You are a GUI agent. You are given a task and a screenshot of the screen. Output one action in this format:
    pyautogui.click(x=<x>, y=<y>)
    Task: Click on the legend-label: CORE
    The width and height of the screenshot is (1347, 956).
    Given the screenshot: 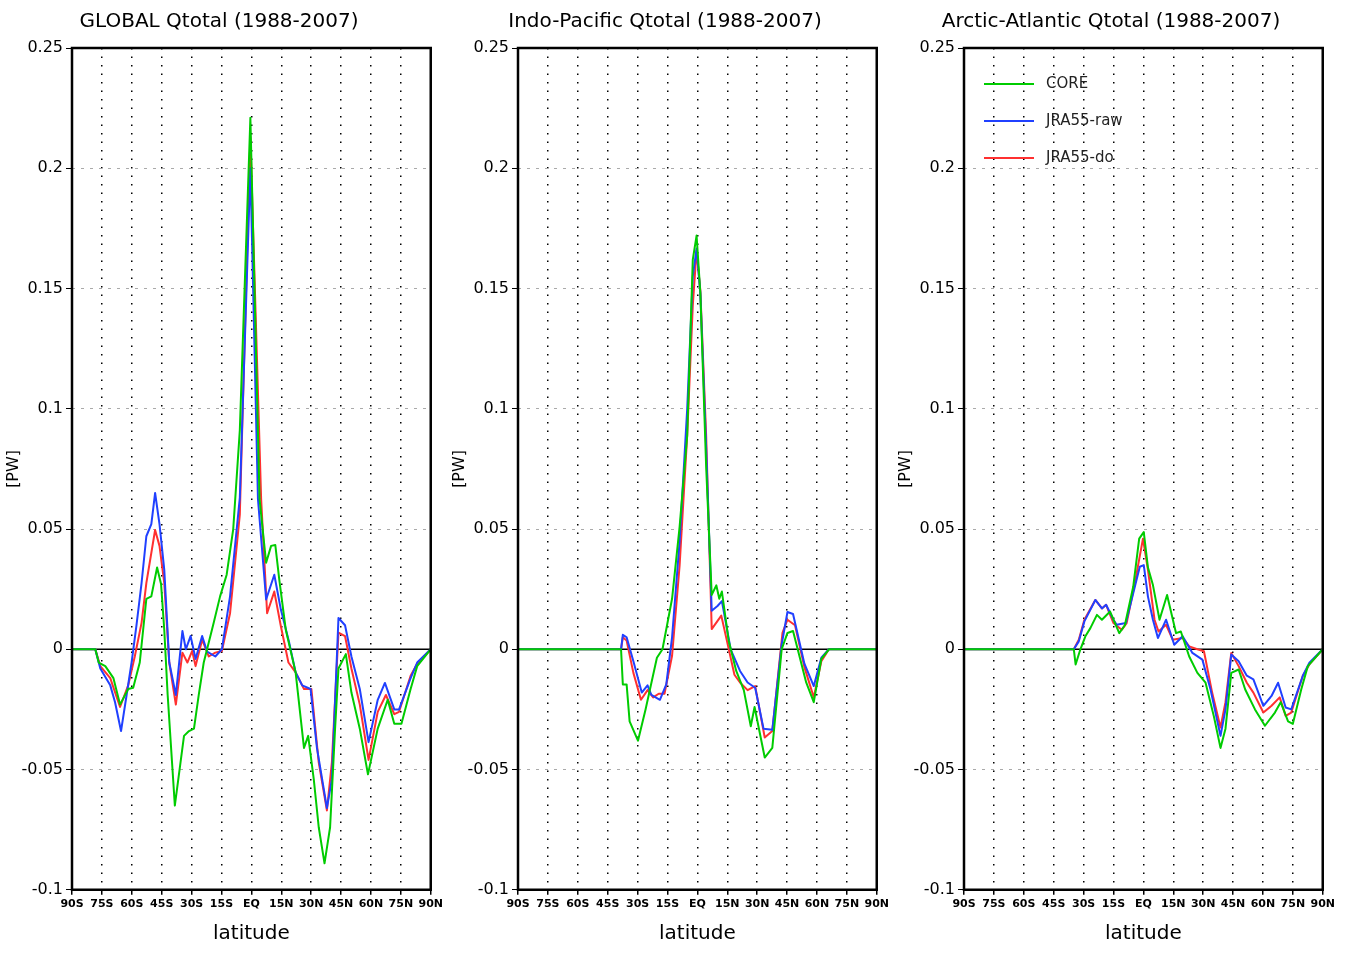 What is the action you would take?
    pyautogui.click(x=1067, y=82)
    